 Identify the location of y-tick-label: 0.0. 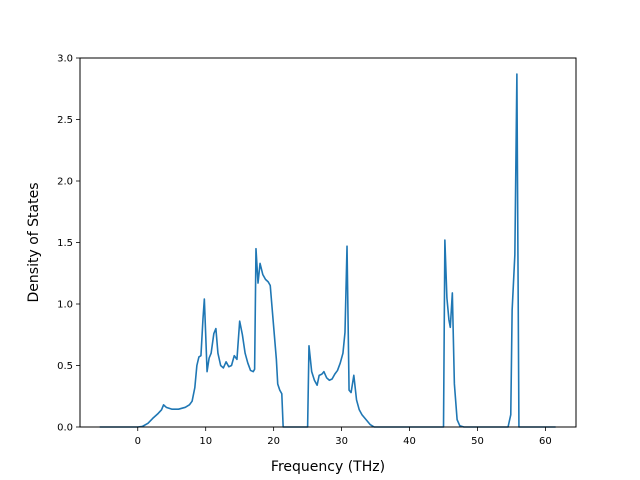
(65, 428).